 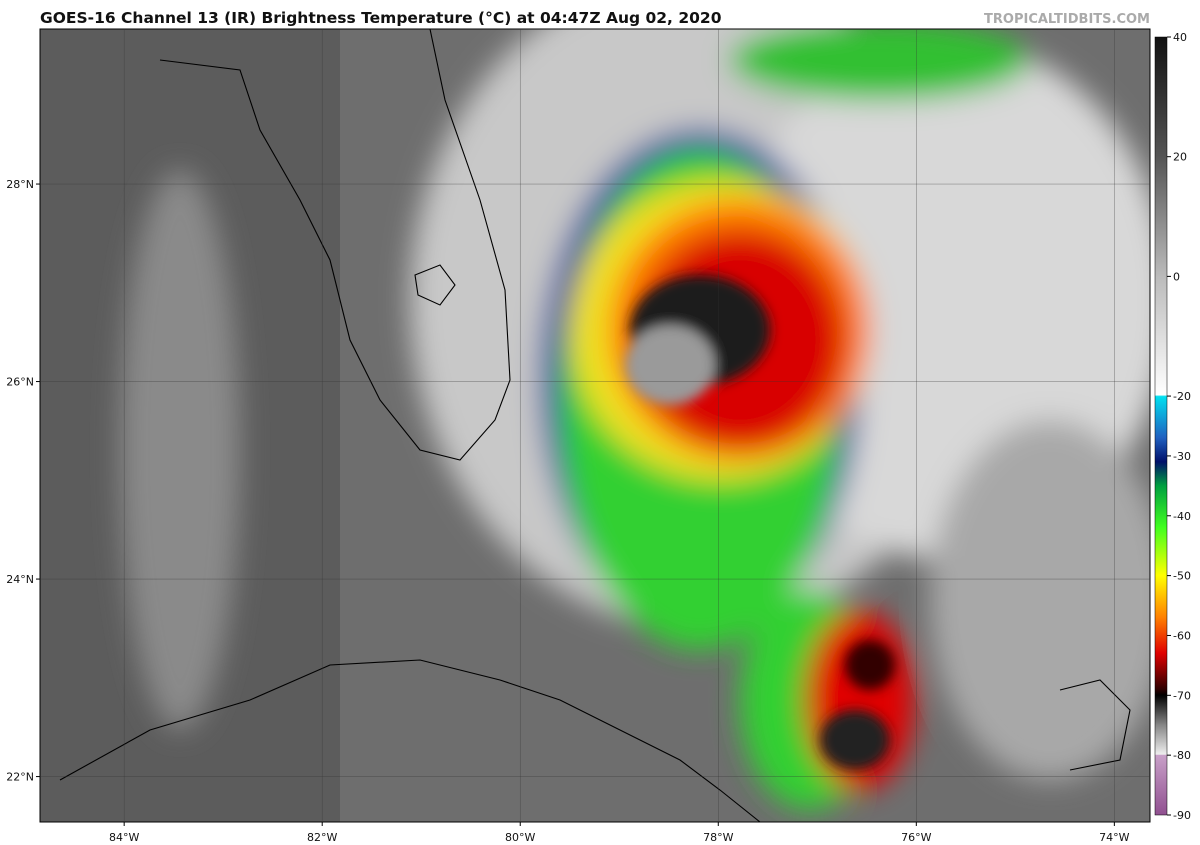 I want to click on colorbar-label: 0, so click(x=1176, y=276).